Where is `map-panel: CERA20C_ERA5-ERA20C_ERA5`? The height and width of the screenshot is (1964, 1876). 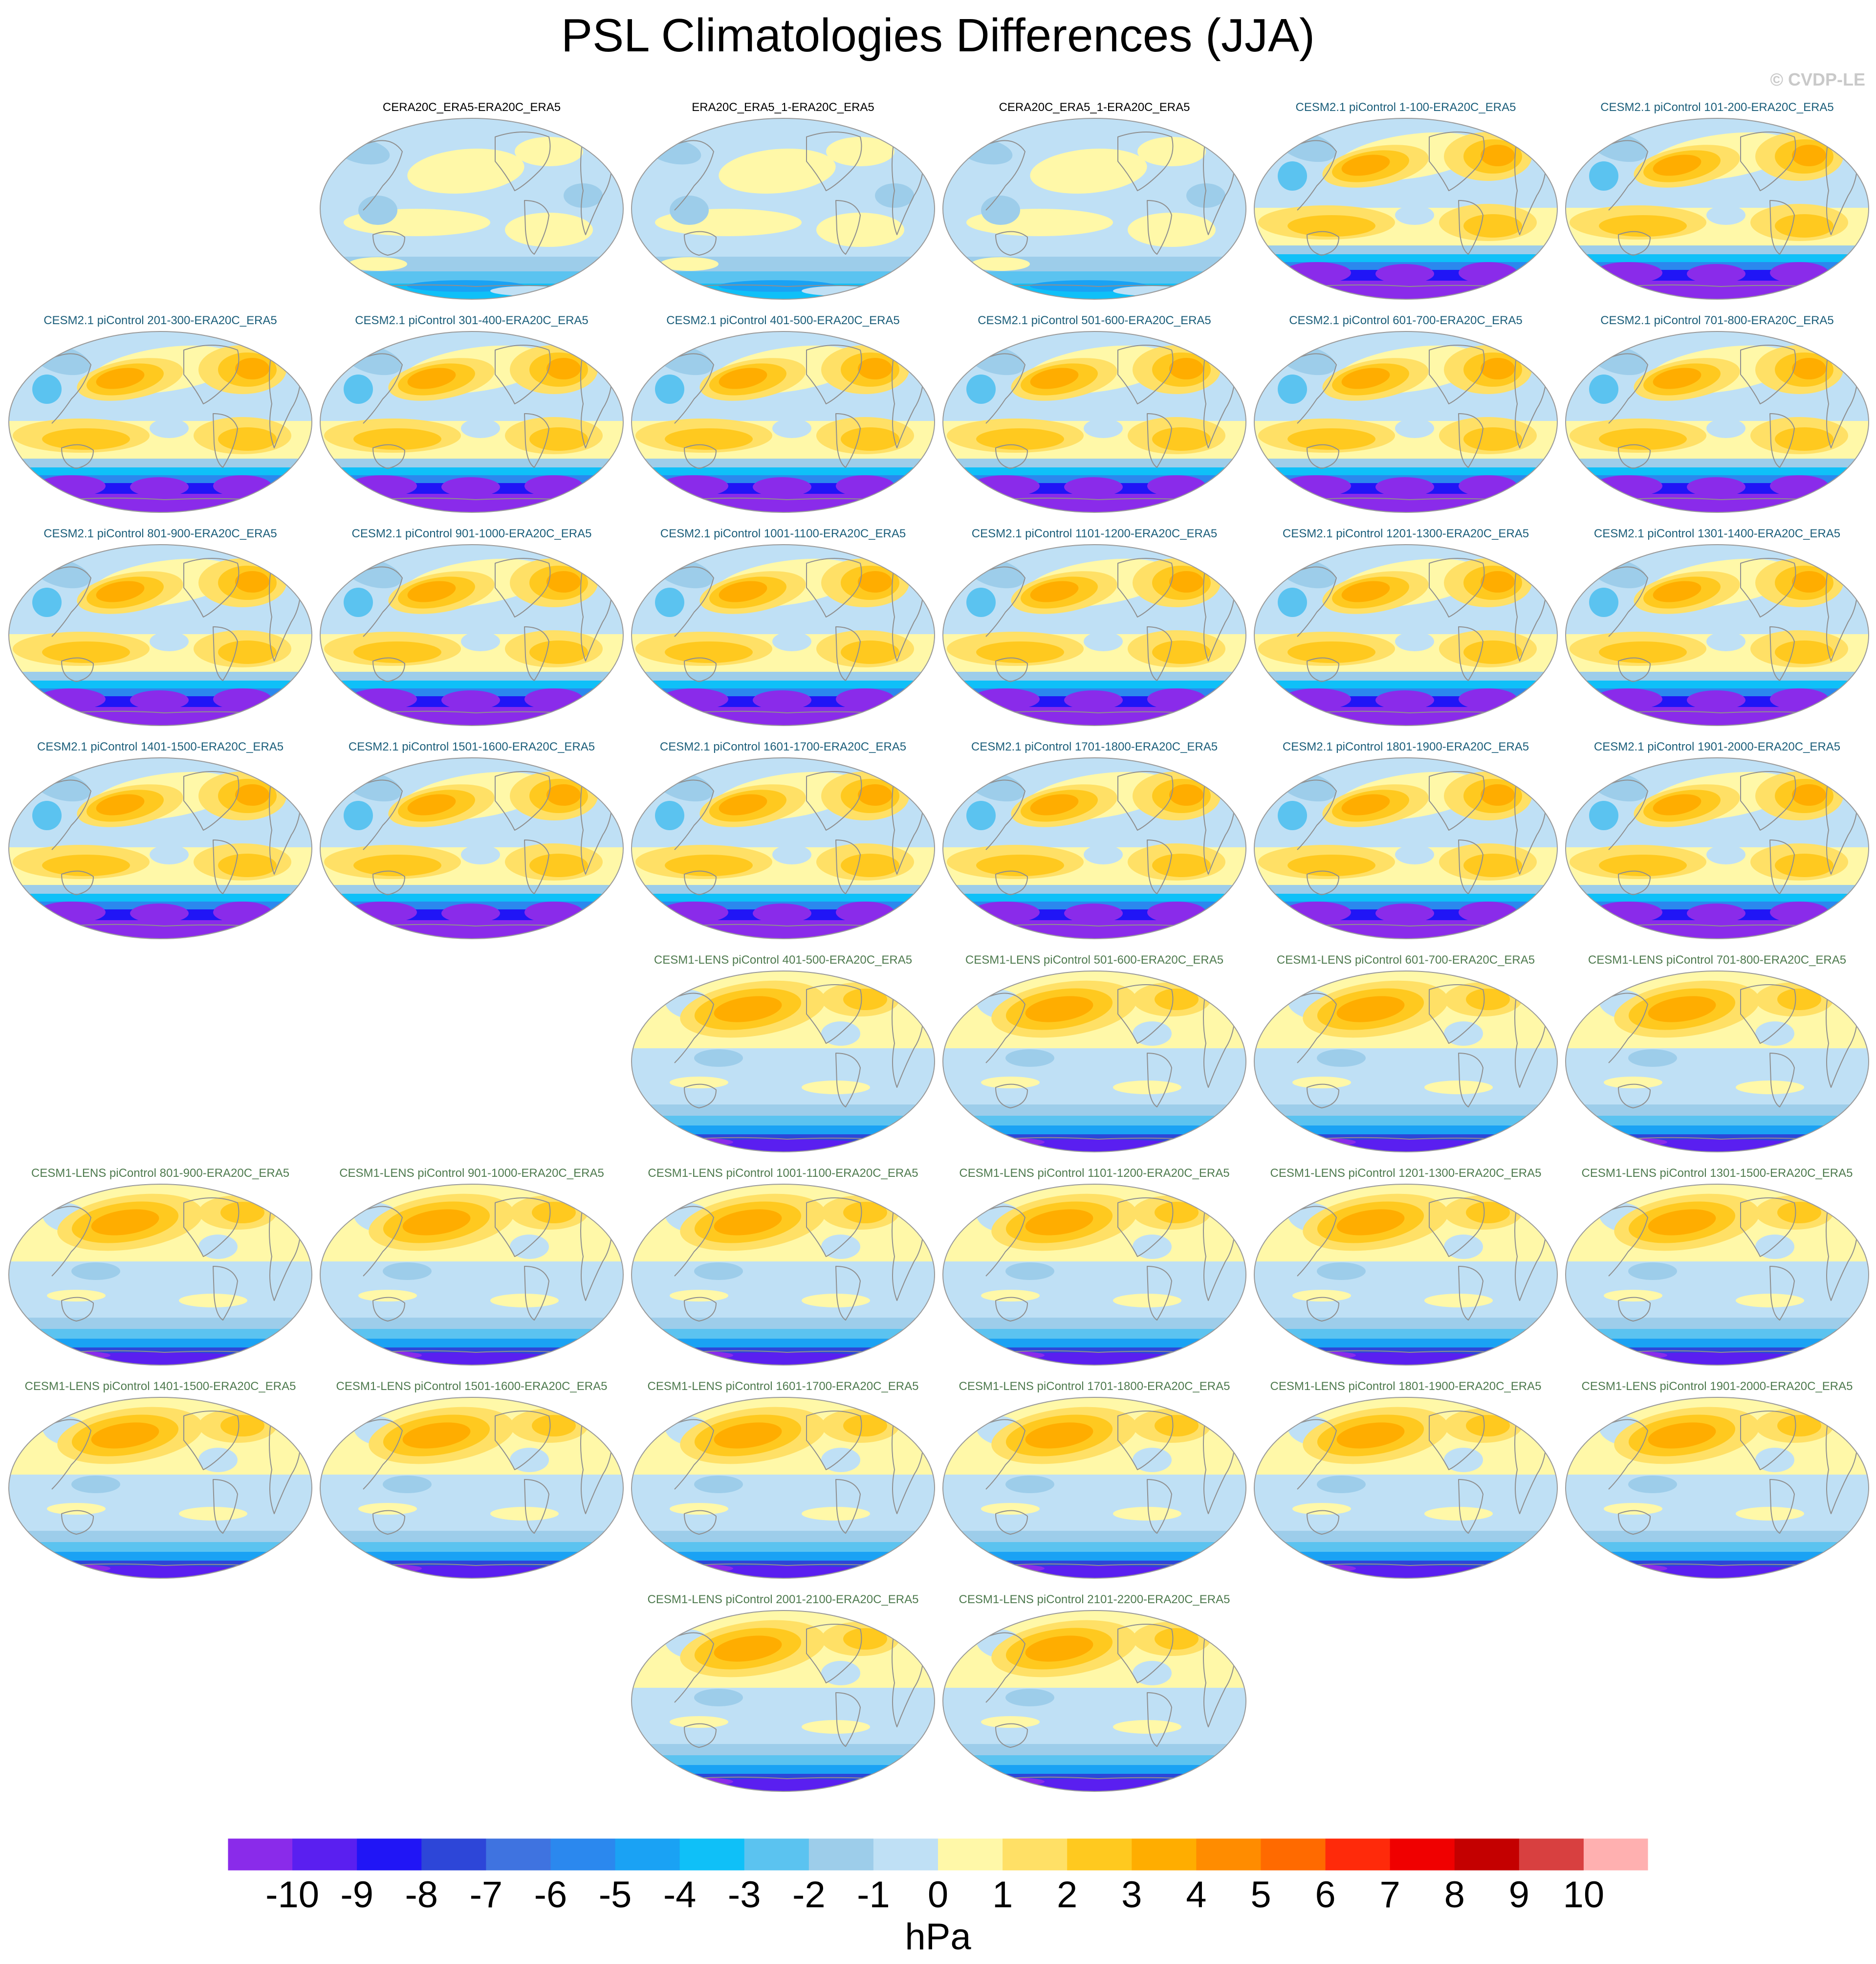
map-panel: CERA20C_ERA5-ERA20C_ERA5 is located at coordinates (471, 202).